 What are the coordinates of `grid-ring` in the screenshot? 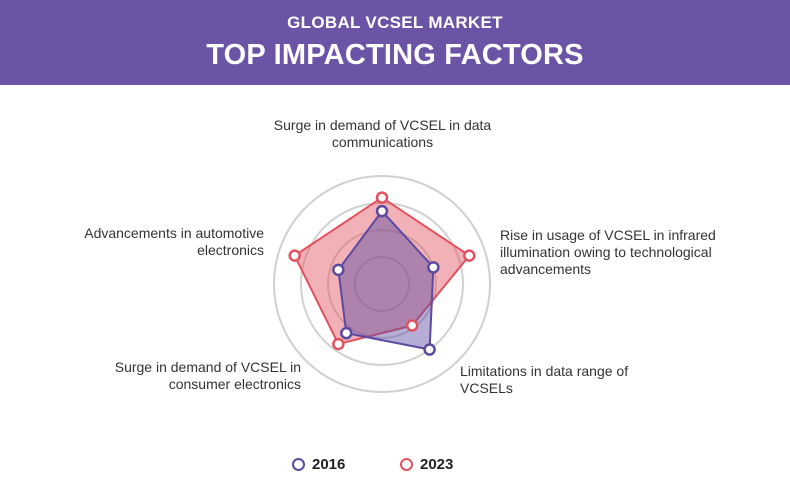 It's located at (382, 284).